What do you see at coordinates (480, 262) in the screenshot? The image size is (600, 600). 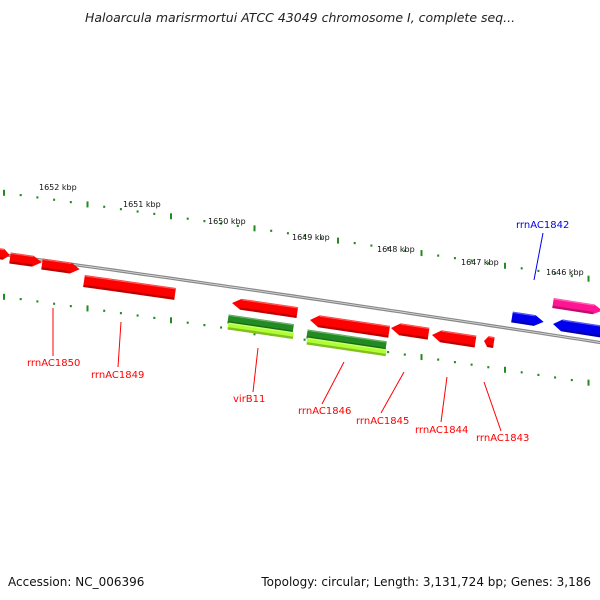 I see `scale-label: 1647 kbp` at bounding box center [480, 262].